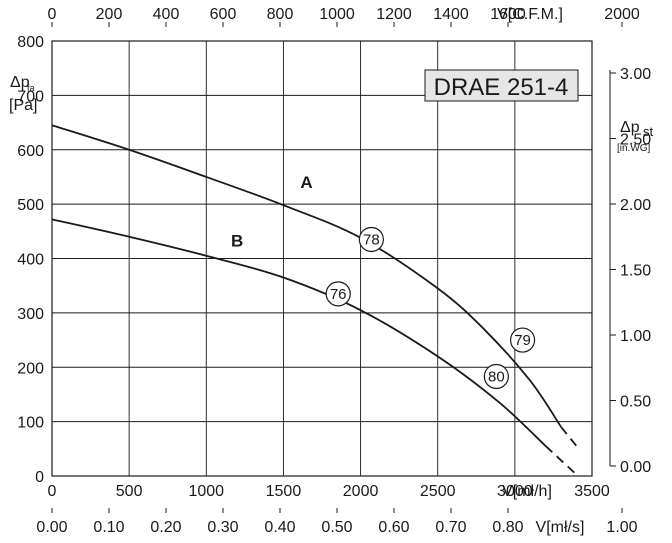 This screenshot has width=672, height=543. What do you see at coordinates (635, 271) in the screenshot?
I see `right-tick-label: 1.50` at bounding box center [635, 271].